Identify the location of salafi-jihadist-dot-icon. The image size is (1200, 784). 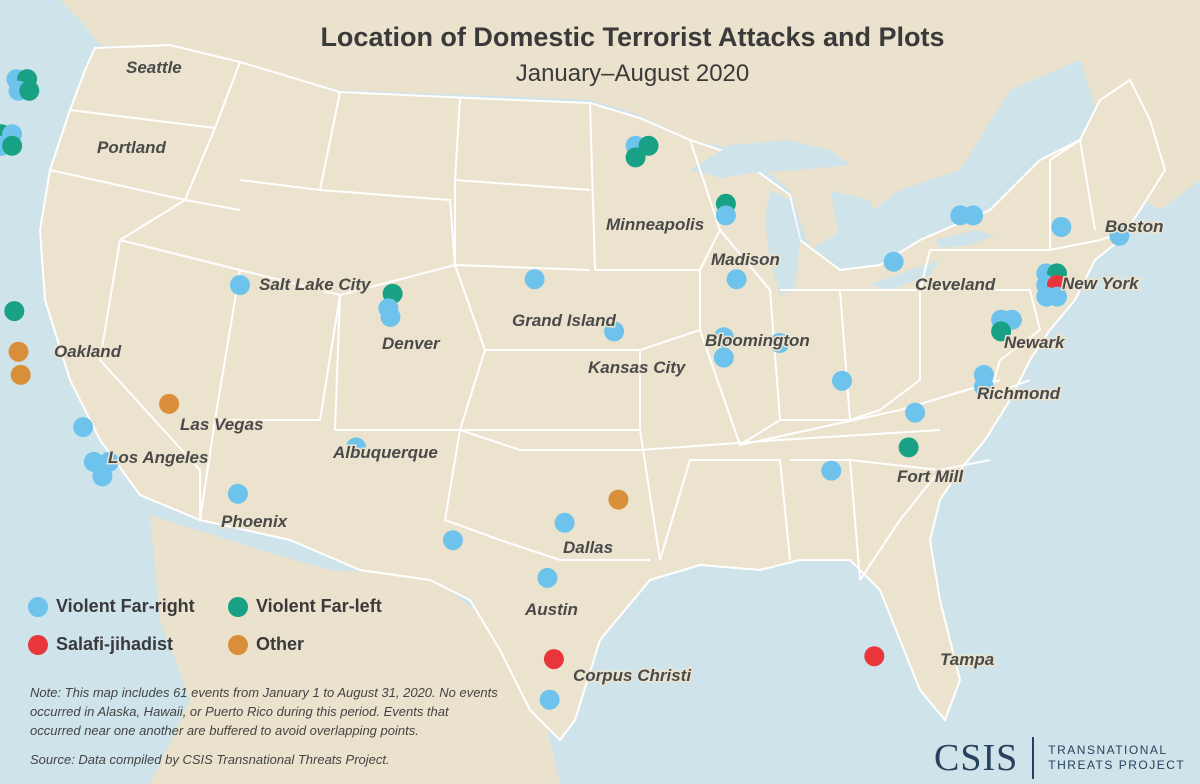
(38, 644).